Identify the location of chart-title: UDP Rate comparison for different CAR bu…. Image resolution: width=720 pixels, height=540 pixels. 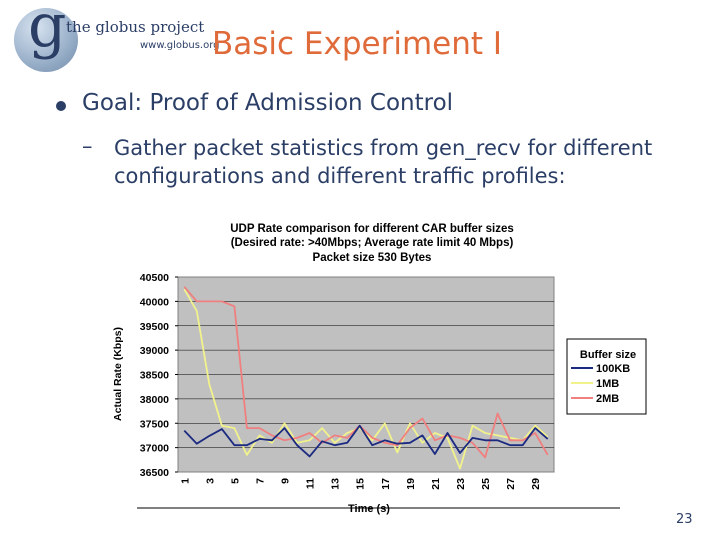
(372, 229).